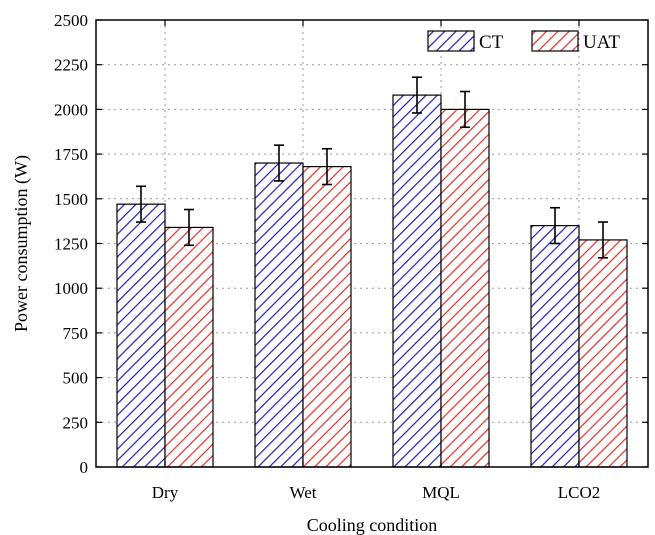  I want to click on legend: CT UAT, so click(523, 41).